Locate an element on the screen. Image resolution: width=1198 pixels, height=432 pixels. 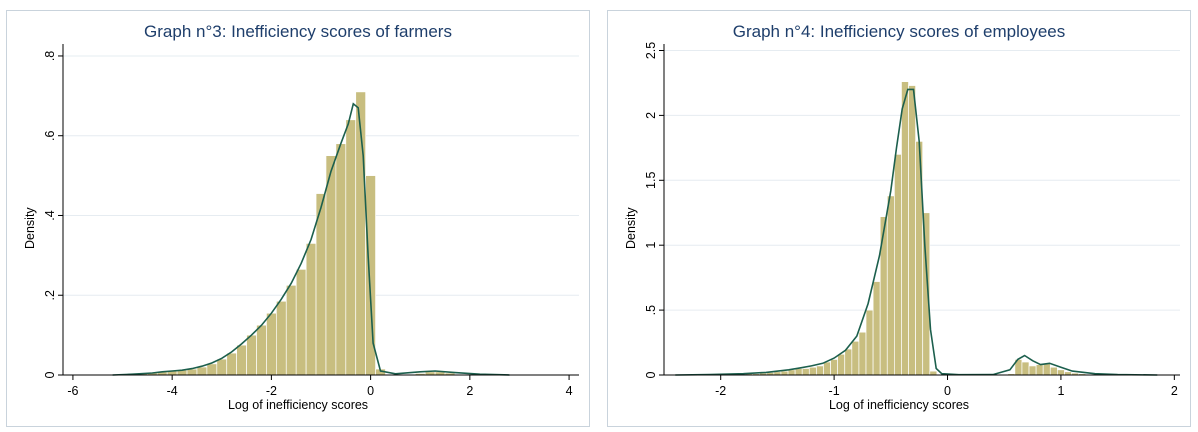
y-tick-label: .2 is located at coordinates (50, 295).